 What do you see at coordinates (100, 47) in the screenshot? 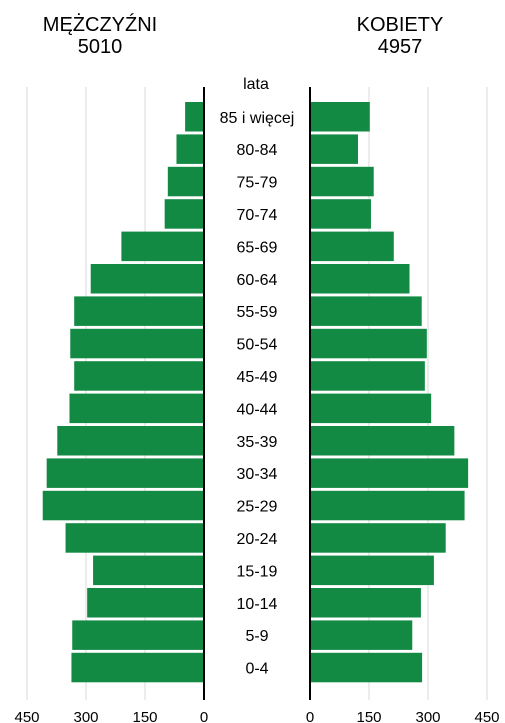
I see `males-total: 5010` at bounding box center [100, 47].